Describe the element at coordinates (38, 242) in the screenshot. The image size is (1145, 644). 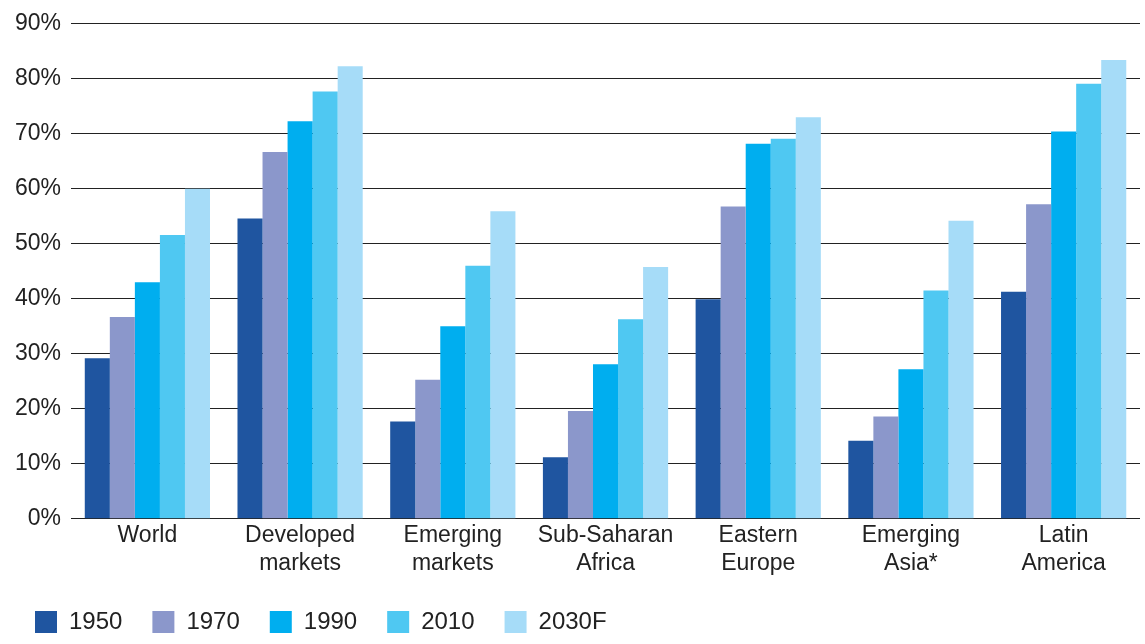
I see `y-tick-label: 50%` at that location.